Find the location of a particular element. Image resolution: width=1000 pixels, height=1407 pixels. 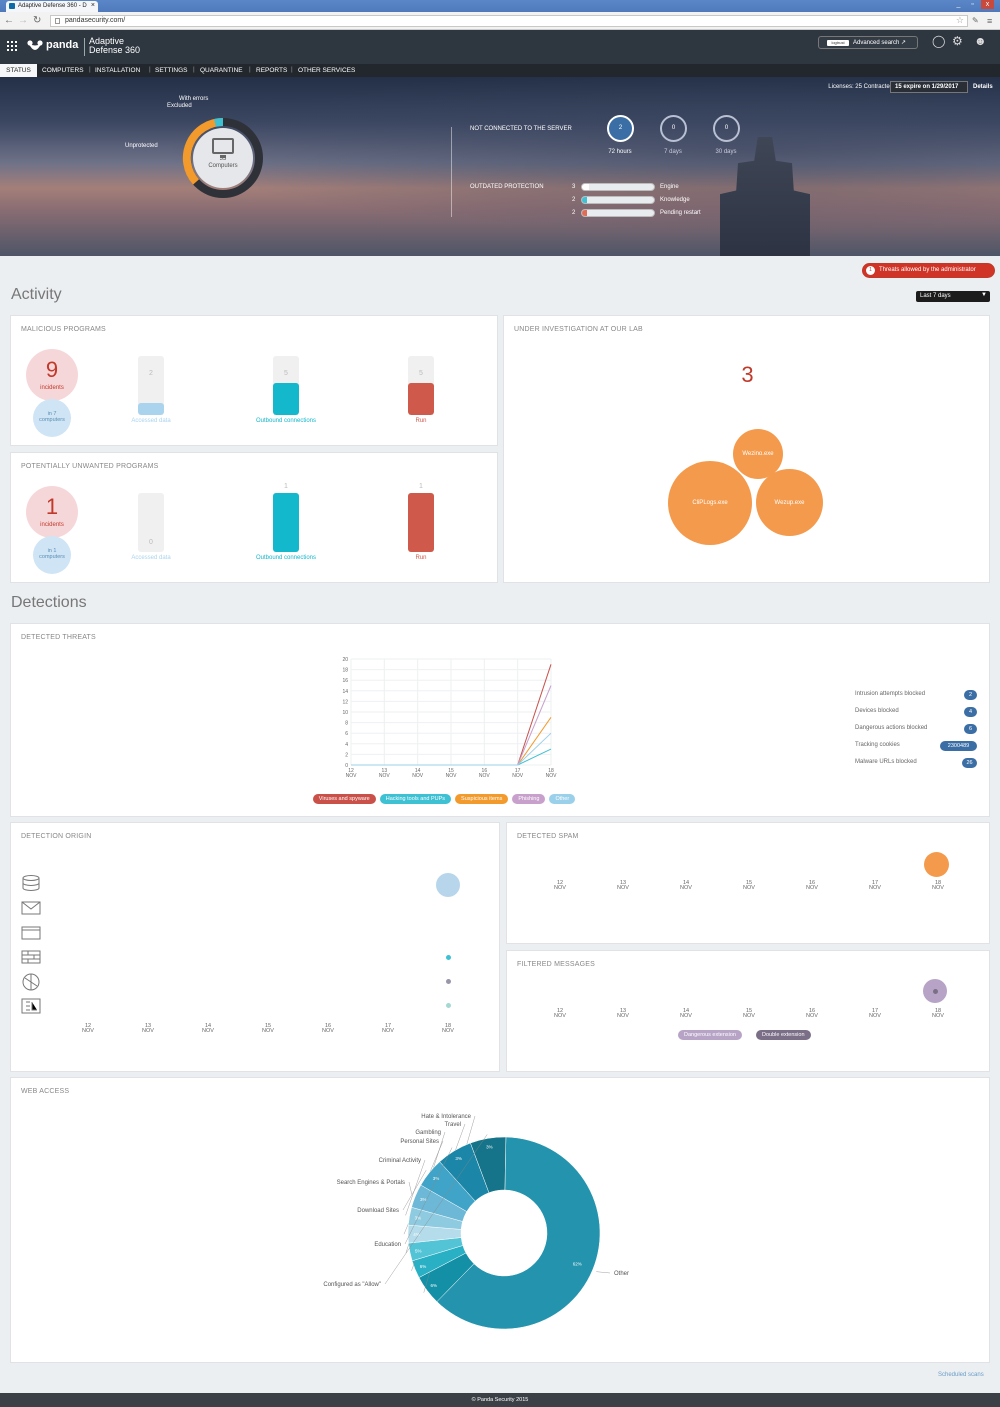

tab-other-services: OTHER SERVICES is located at coordinates (327, 70).